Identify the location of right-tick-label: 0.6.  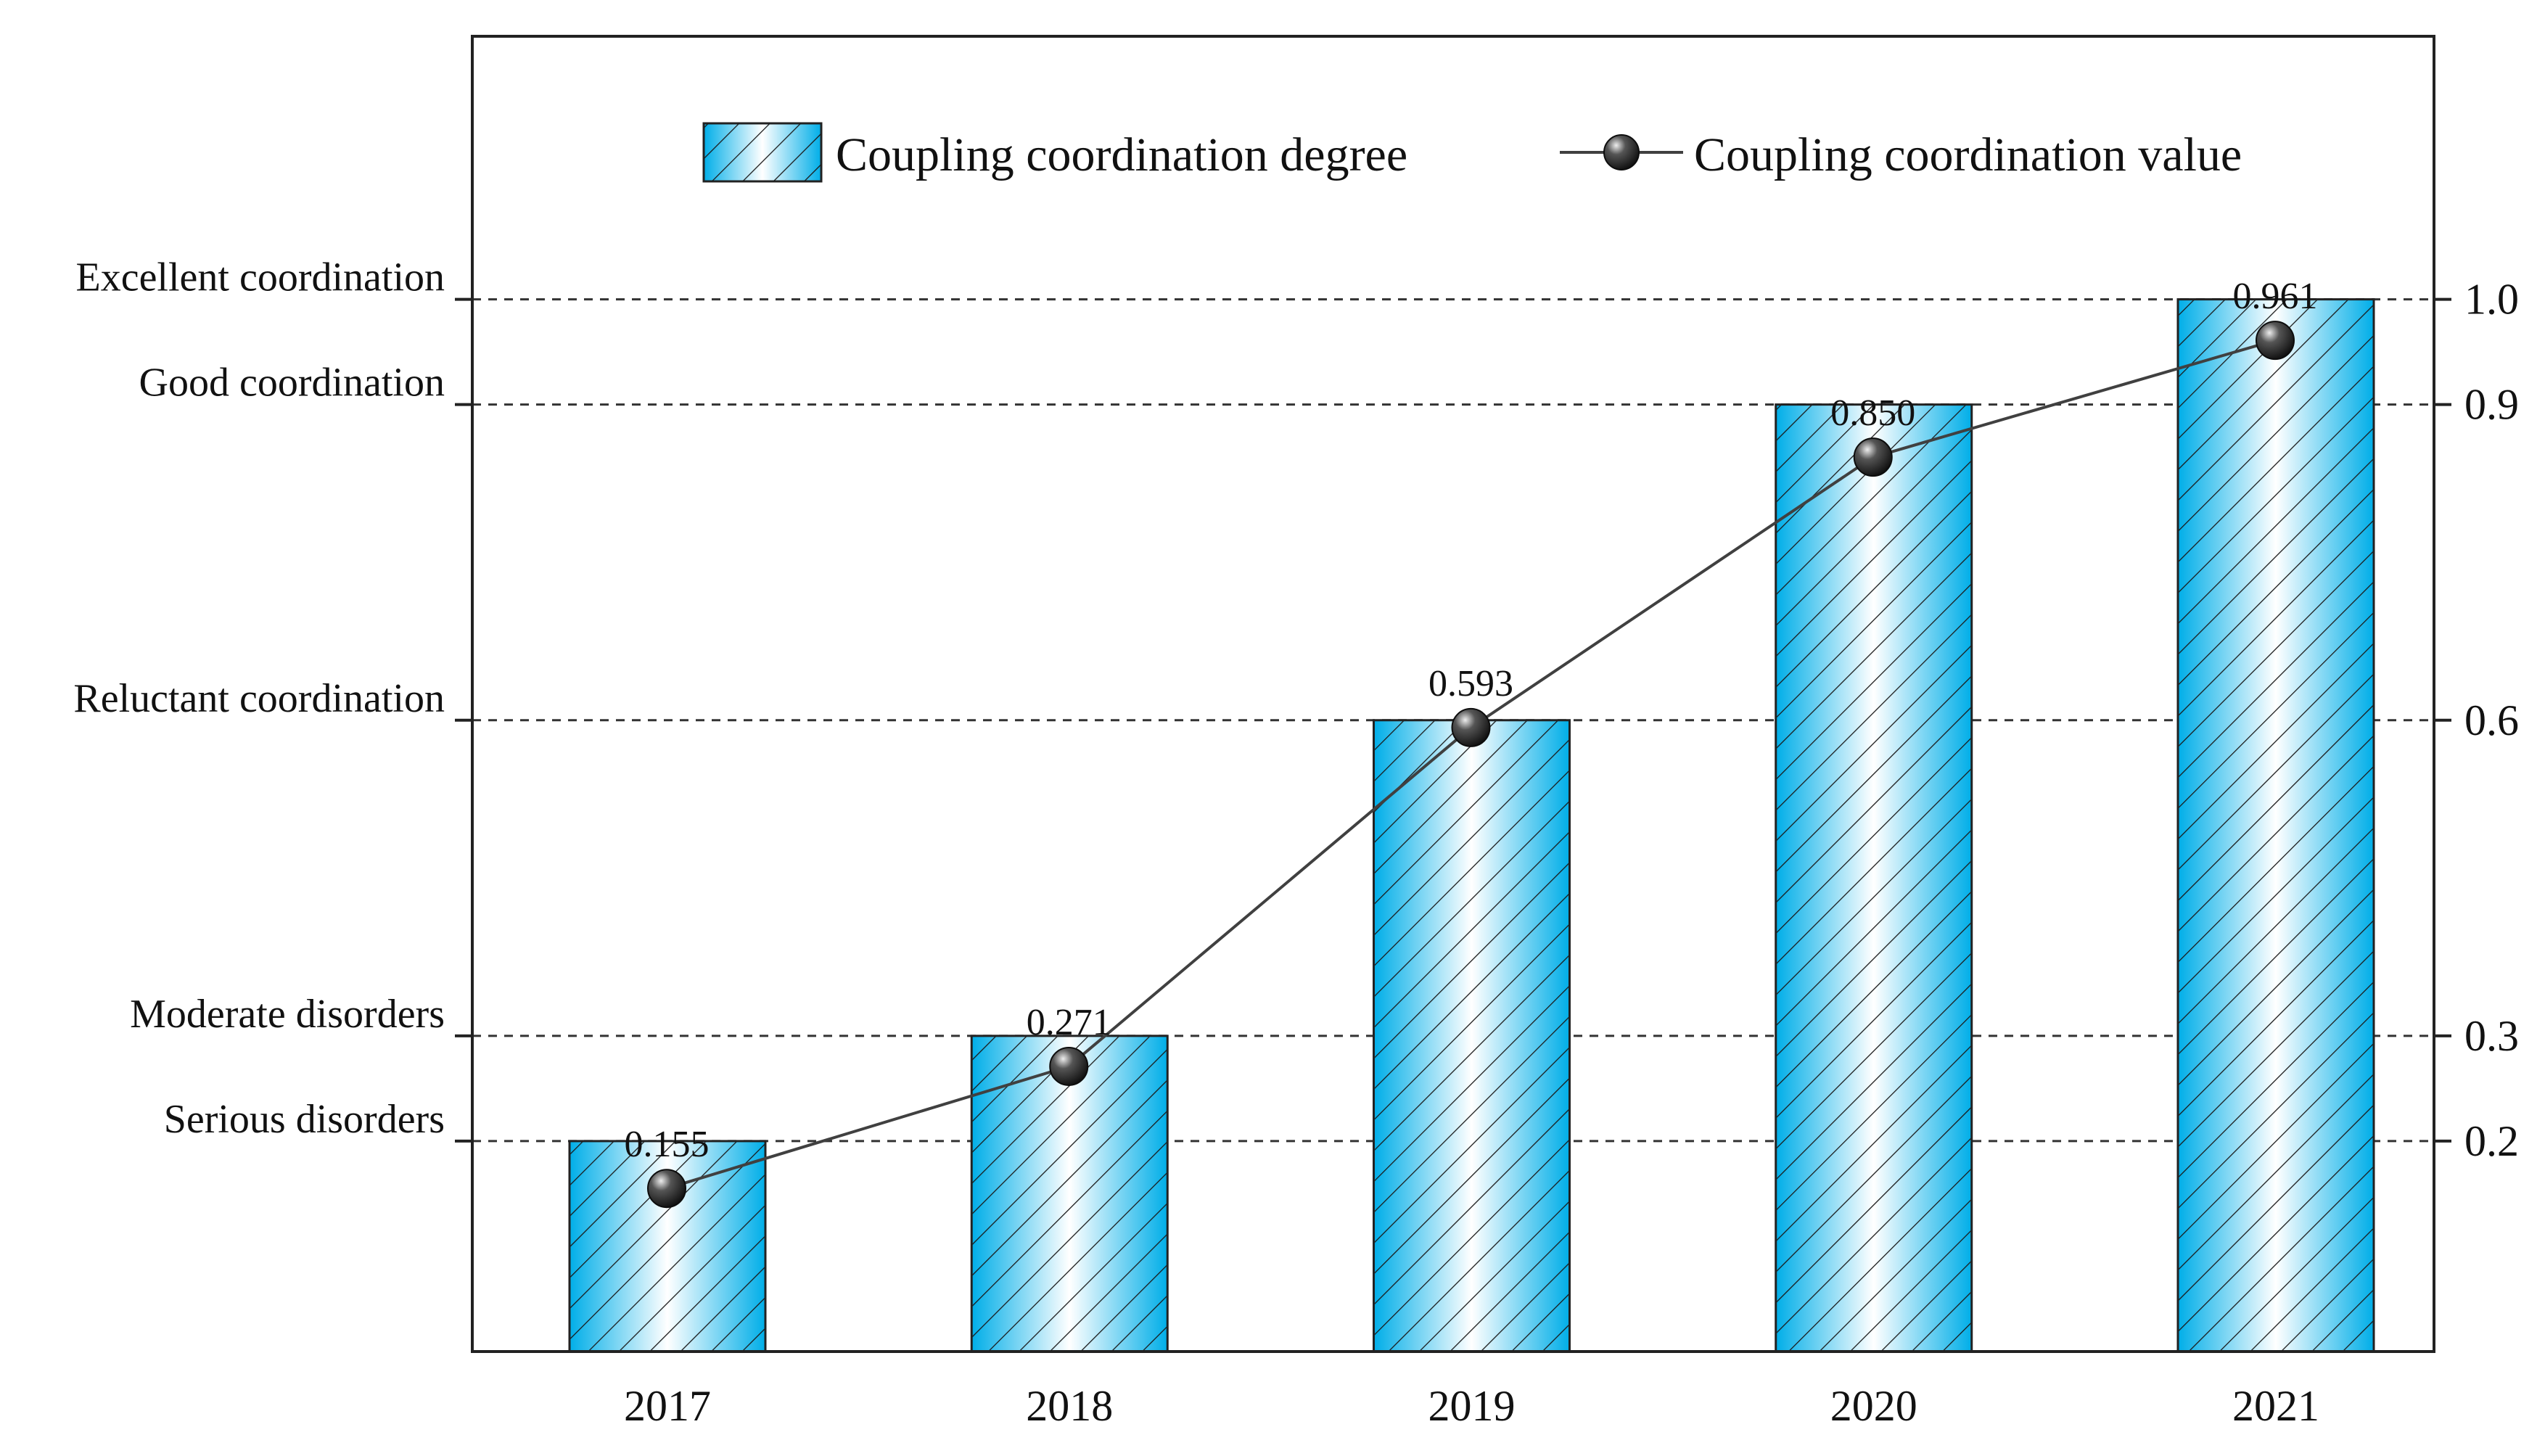
(2491, 720).